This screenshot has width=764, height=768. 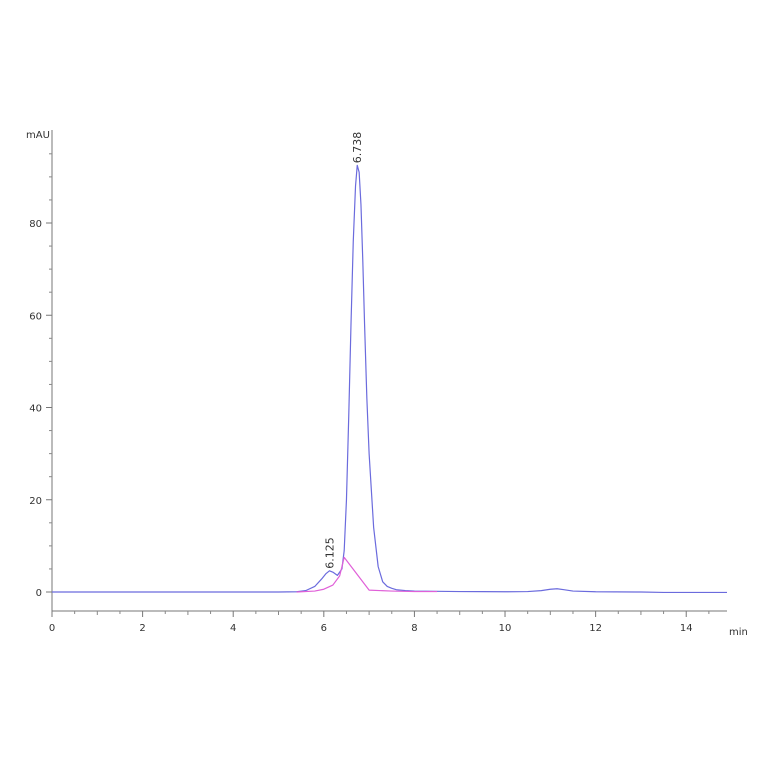 I want to click on x-tick-label: 10, so click(x=505, y=628).